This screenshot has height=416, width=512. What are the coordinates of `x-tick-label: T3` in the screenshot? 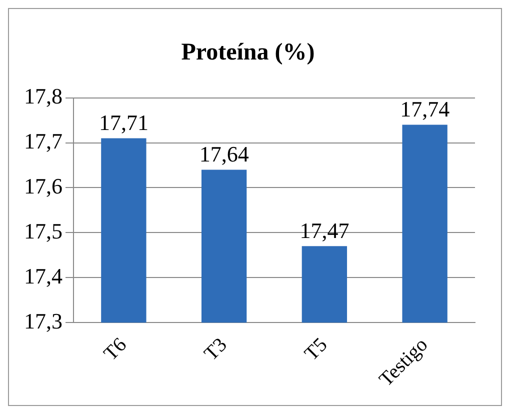 It's located at (216, 350).